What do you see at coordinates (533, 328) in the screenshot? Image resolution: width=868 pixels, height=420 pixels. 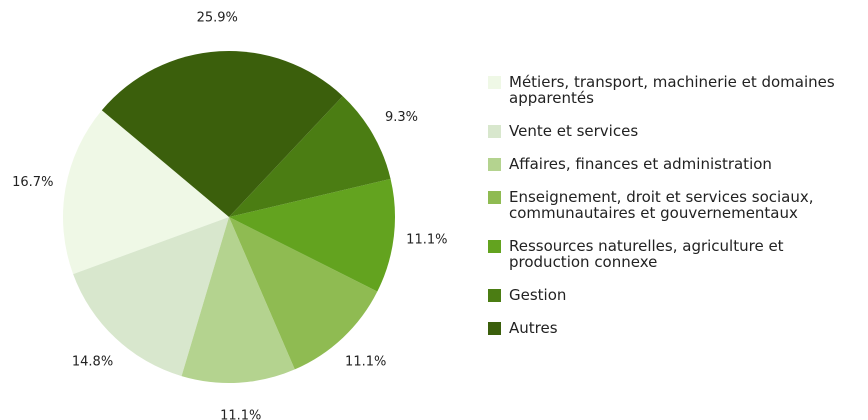 I see `legend-label: Autres` at bounding box center [533, 328].